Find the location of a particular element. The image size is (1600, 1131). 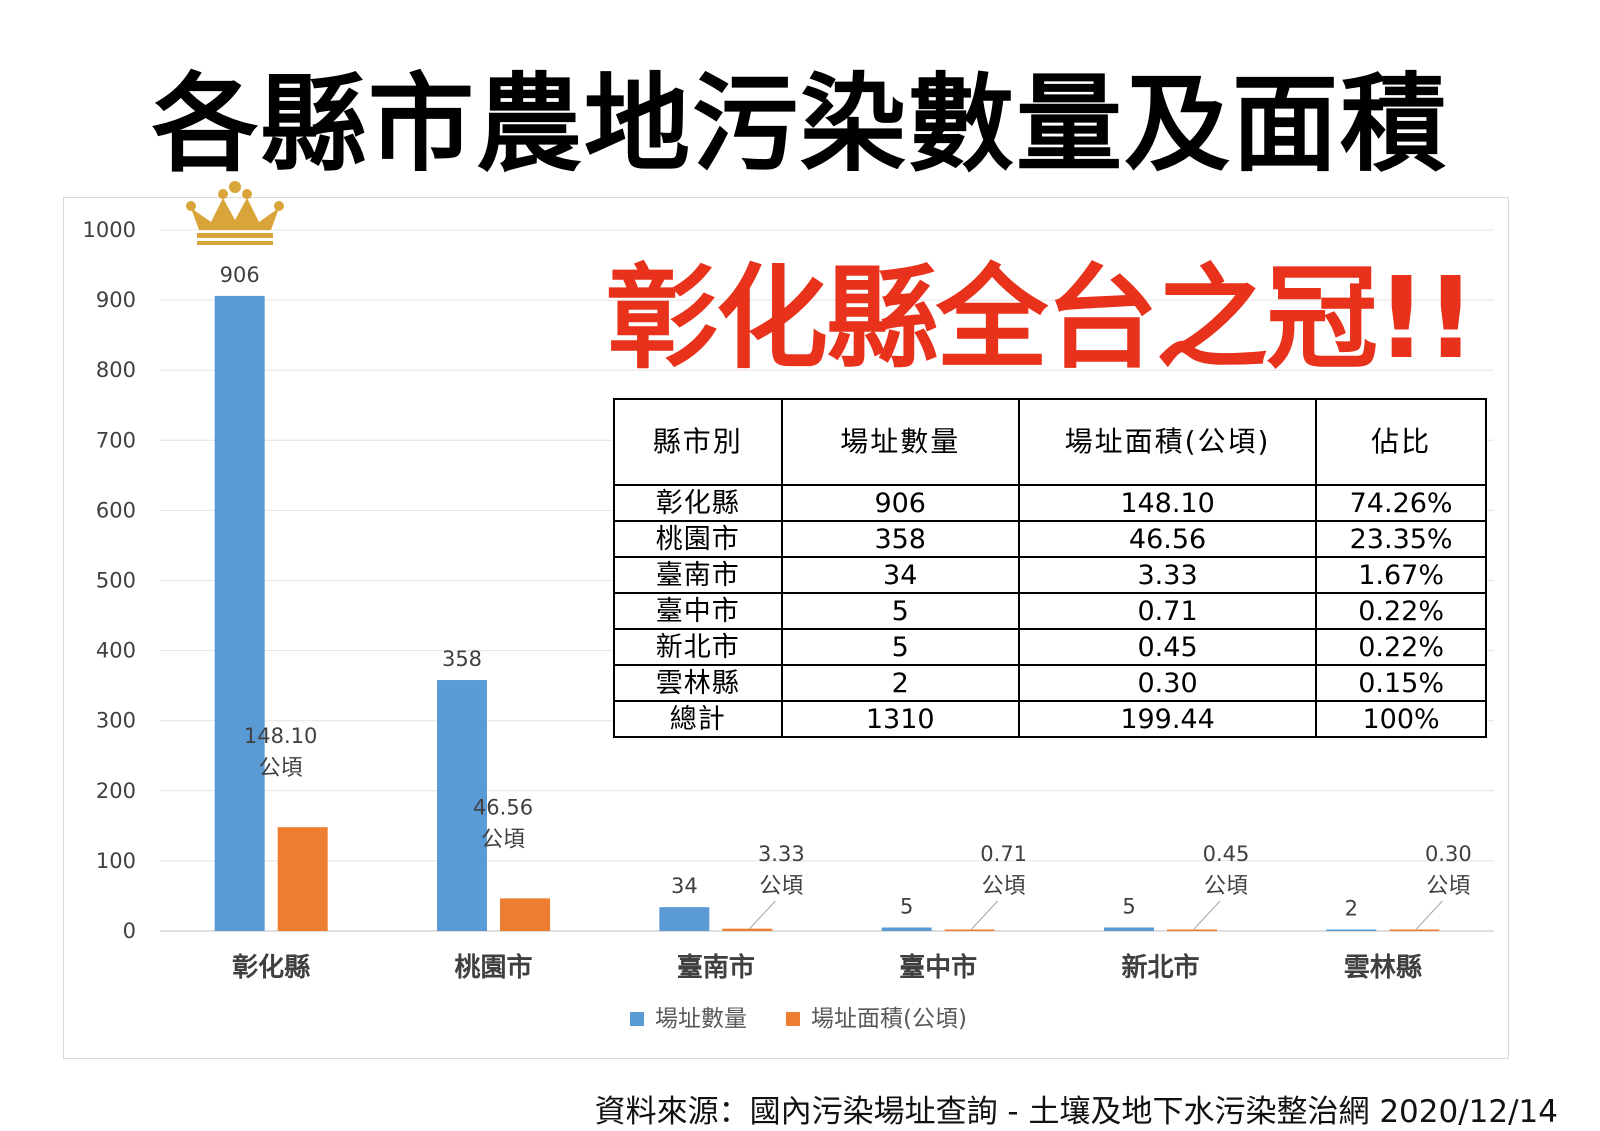

table-cell: 3.33 is located at coordinates (1167, 575).